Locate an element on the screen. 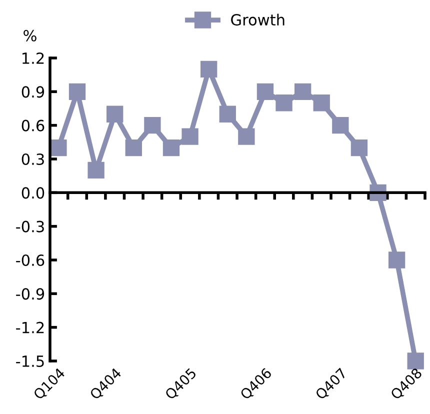 The height and width of the screenshot is (414, 430). y-tick-label: 0.6 is located at coordinates (33, 126).